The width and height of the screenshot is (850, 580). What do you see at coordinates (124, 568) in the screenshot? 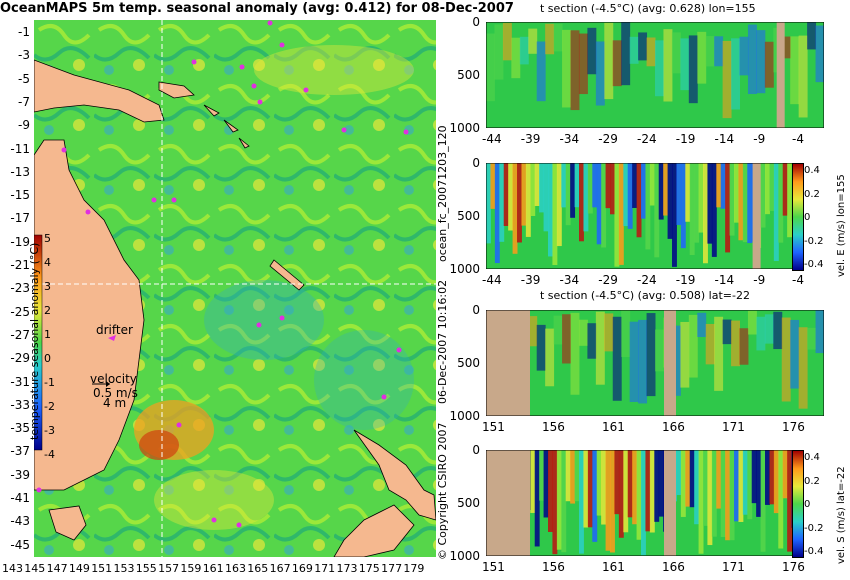
I see `lon-tick: 153` at bounding box center [124, 568].